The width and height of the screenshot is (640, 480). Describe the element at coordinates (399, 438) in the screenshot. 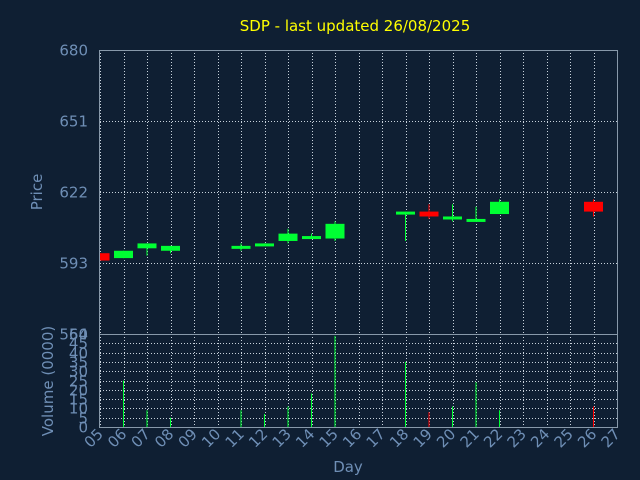

I see `x-tick-label: 18` at that location.